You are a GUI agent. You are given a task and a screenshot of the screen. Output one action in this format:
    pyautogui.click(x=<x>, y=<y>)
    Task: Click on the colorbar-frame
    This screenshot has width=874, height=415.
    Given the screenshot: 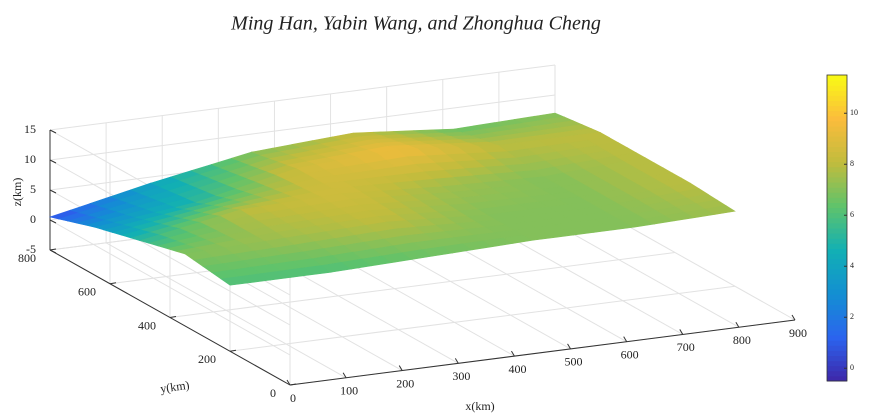 What is the action you would take?
    pyautogui.click(x=837, y=228)
    